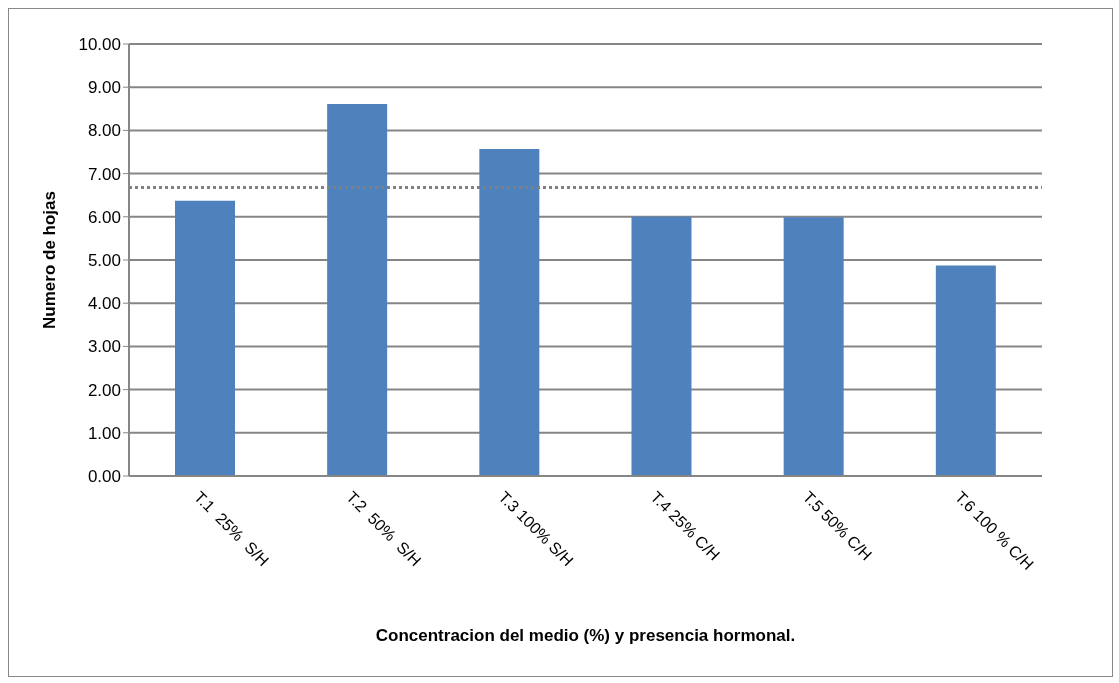 Image resolution: width=1119 pixels, height=683 pixels. Describe the element at coordinates (104, 304) in the screenshot. I see `y-tick-label: 4.00` at that location.